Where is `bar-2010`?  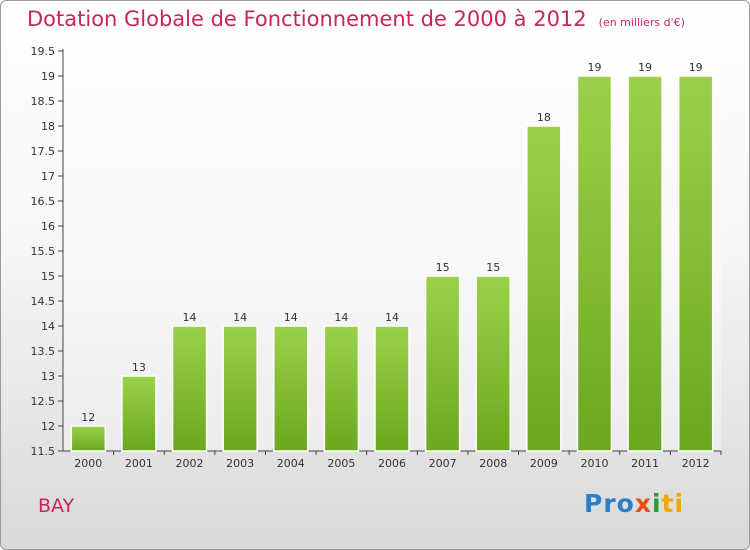 bar-2010 is located at coordinates (594, 263).